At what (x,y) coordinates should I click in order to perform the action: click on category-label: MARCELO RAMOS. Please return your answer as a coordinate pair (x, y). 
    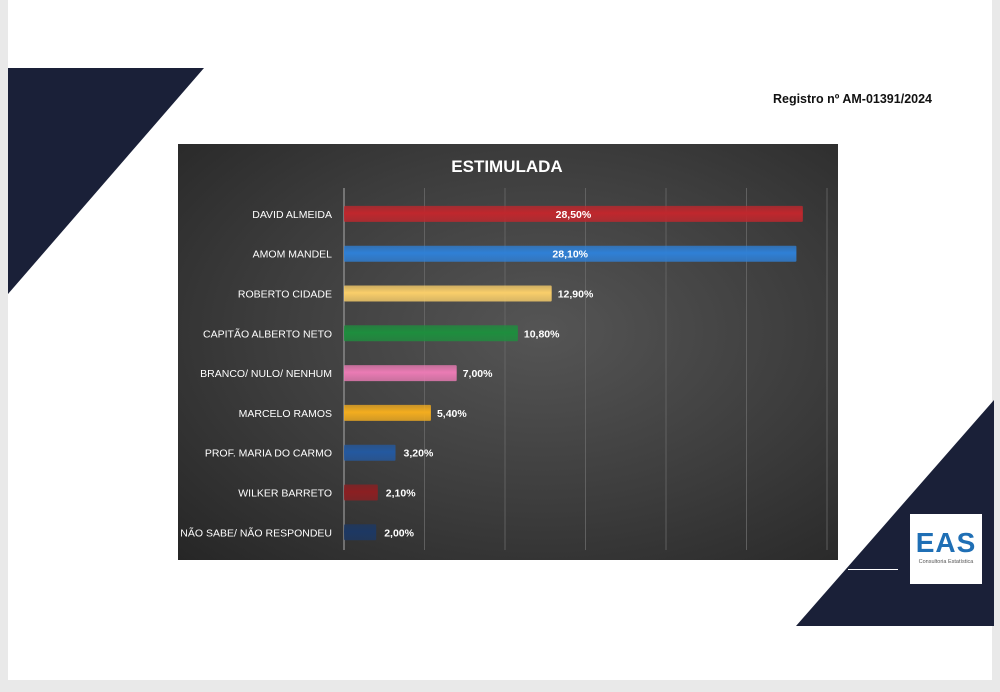
    Looking at the image, I should click on (285, 414).